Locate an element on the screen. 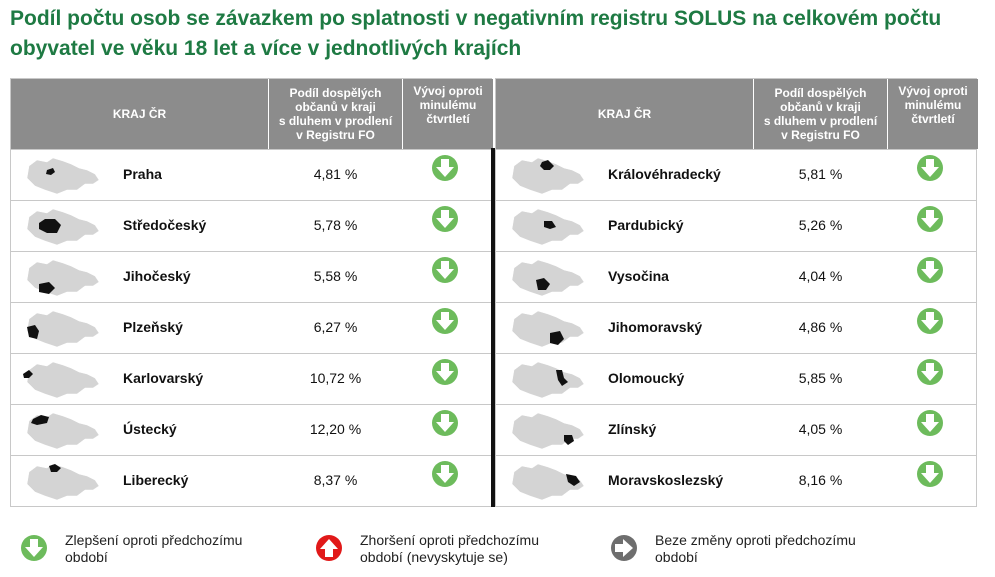 The image size is (995, 577). gray-right-arrow-icon is located at coordinates (624, 548).